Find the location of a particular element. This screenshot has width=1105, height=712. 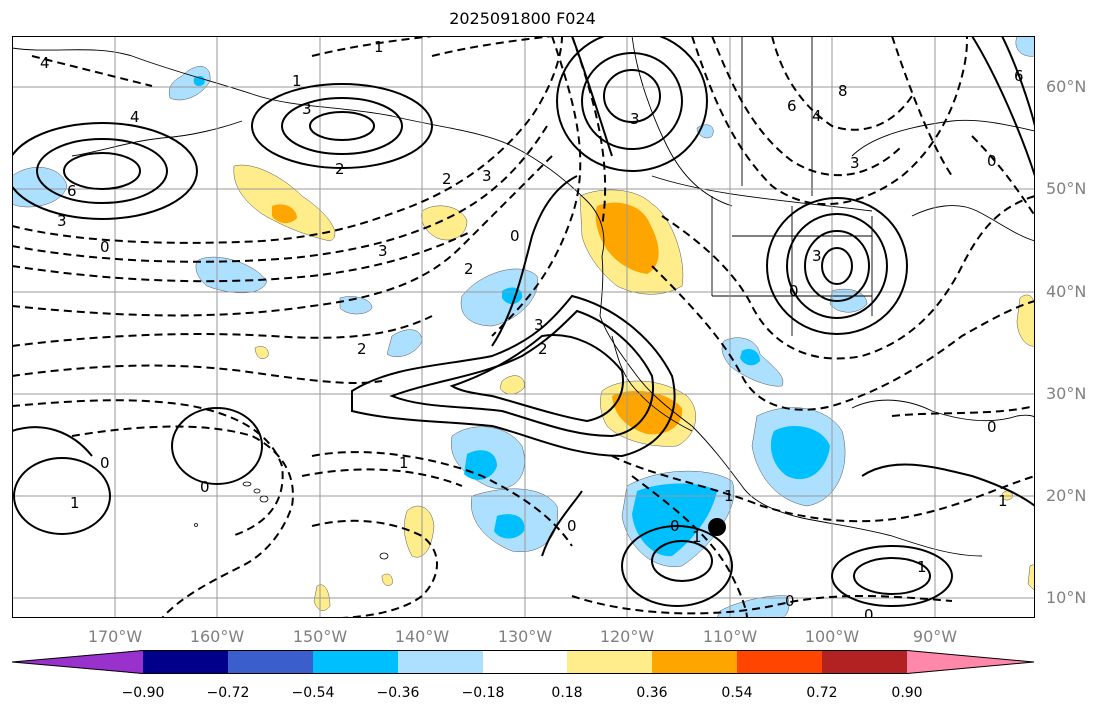

storm-center-marker is located at coordinates (717, 527).